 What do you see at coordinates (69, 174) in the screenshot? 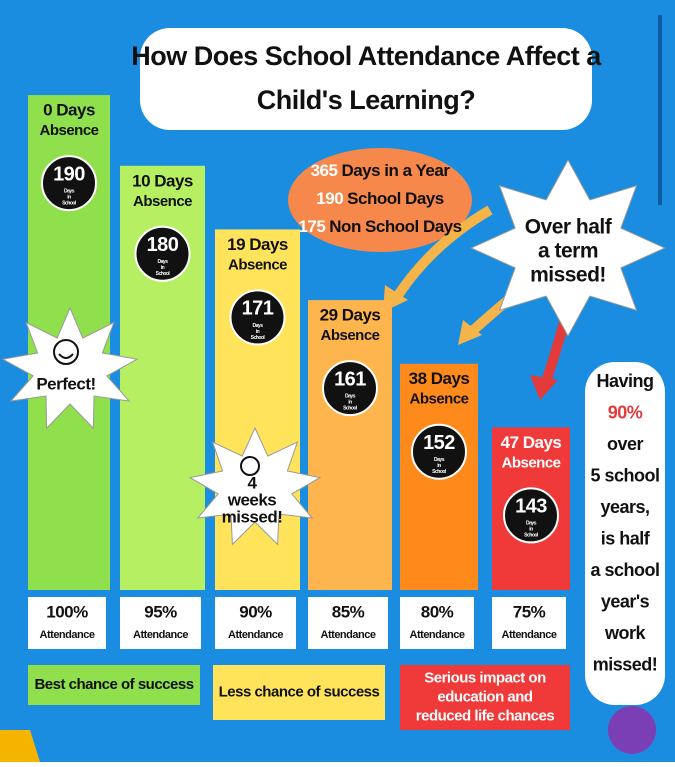
I see `days-number: 190` at bounding box center [69, 174].